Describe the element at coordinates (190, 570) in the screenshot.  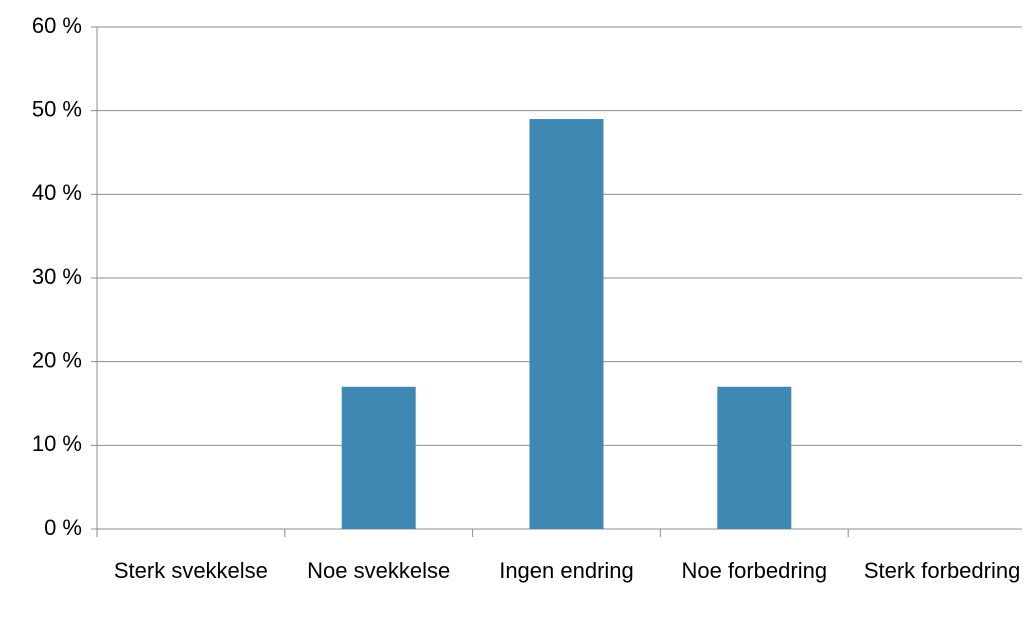
I see `x-tick-label: Sterk svekkelse` at that location.